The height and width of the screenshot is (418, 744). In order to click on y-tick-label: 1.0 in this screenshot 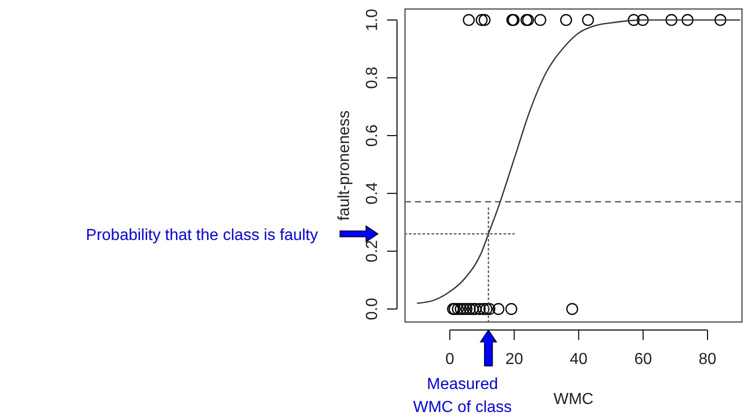, I will do `click(372, 20)`.